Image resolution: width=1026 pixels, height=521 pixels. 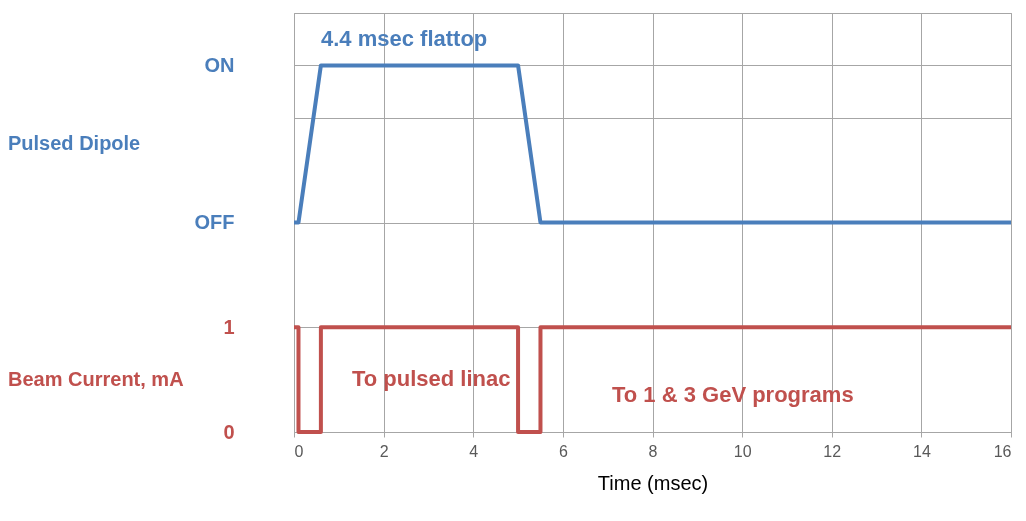 I want to click on text: Beam Current, mA, so click(x=96, y=378).